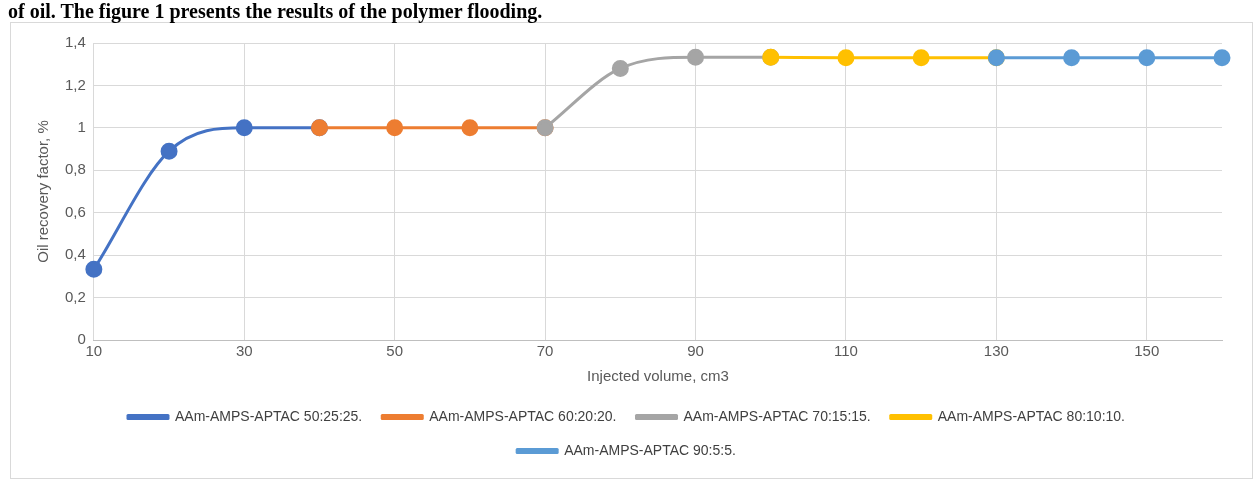 The height and width of the screenshot is (481, 1253). What do you see at coordinates (94, 351) in the screenshot?
I see `x-tick-label: 10` at bounding box center [94, 351].